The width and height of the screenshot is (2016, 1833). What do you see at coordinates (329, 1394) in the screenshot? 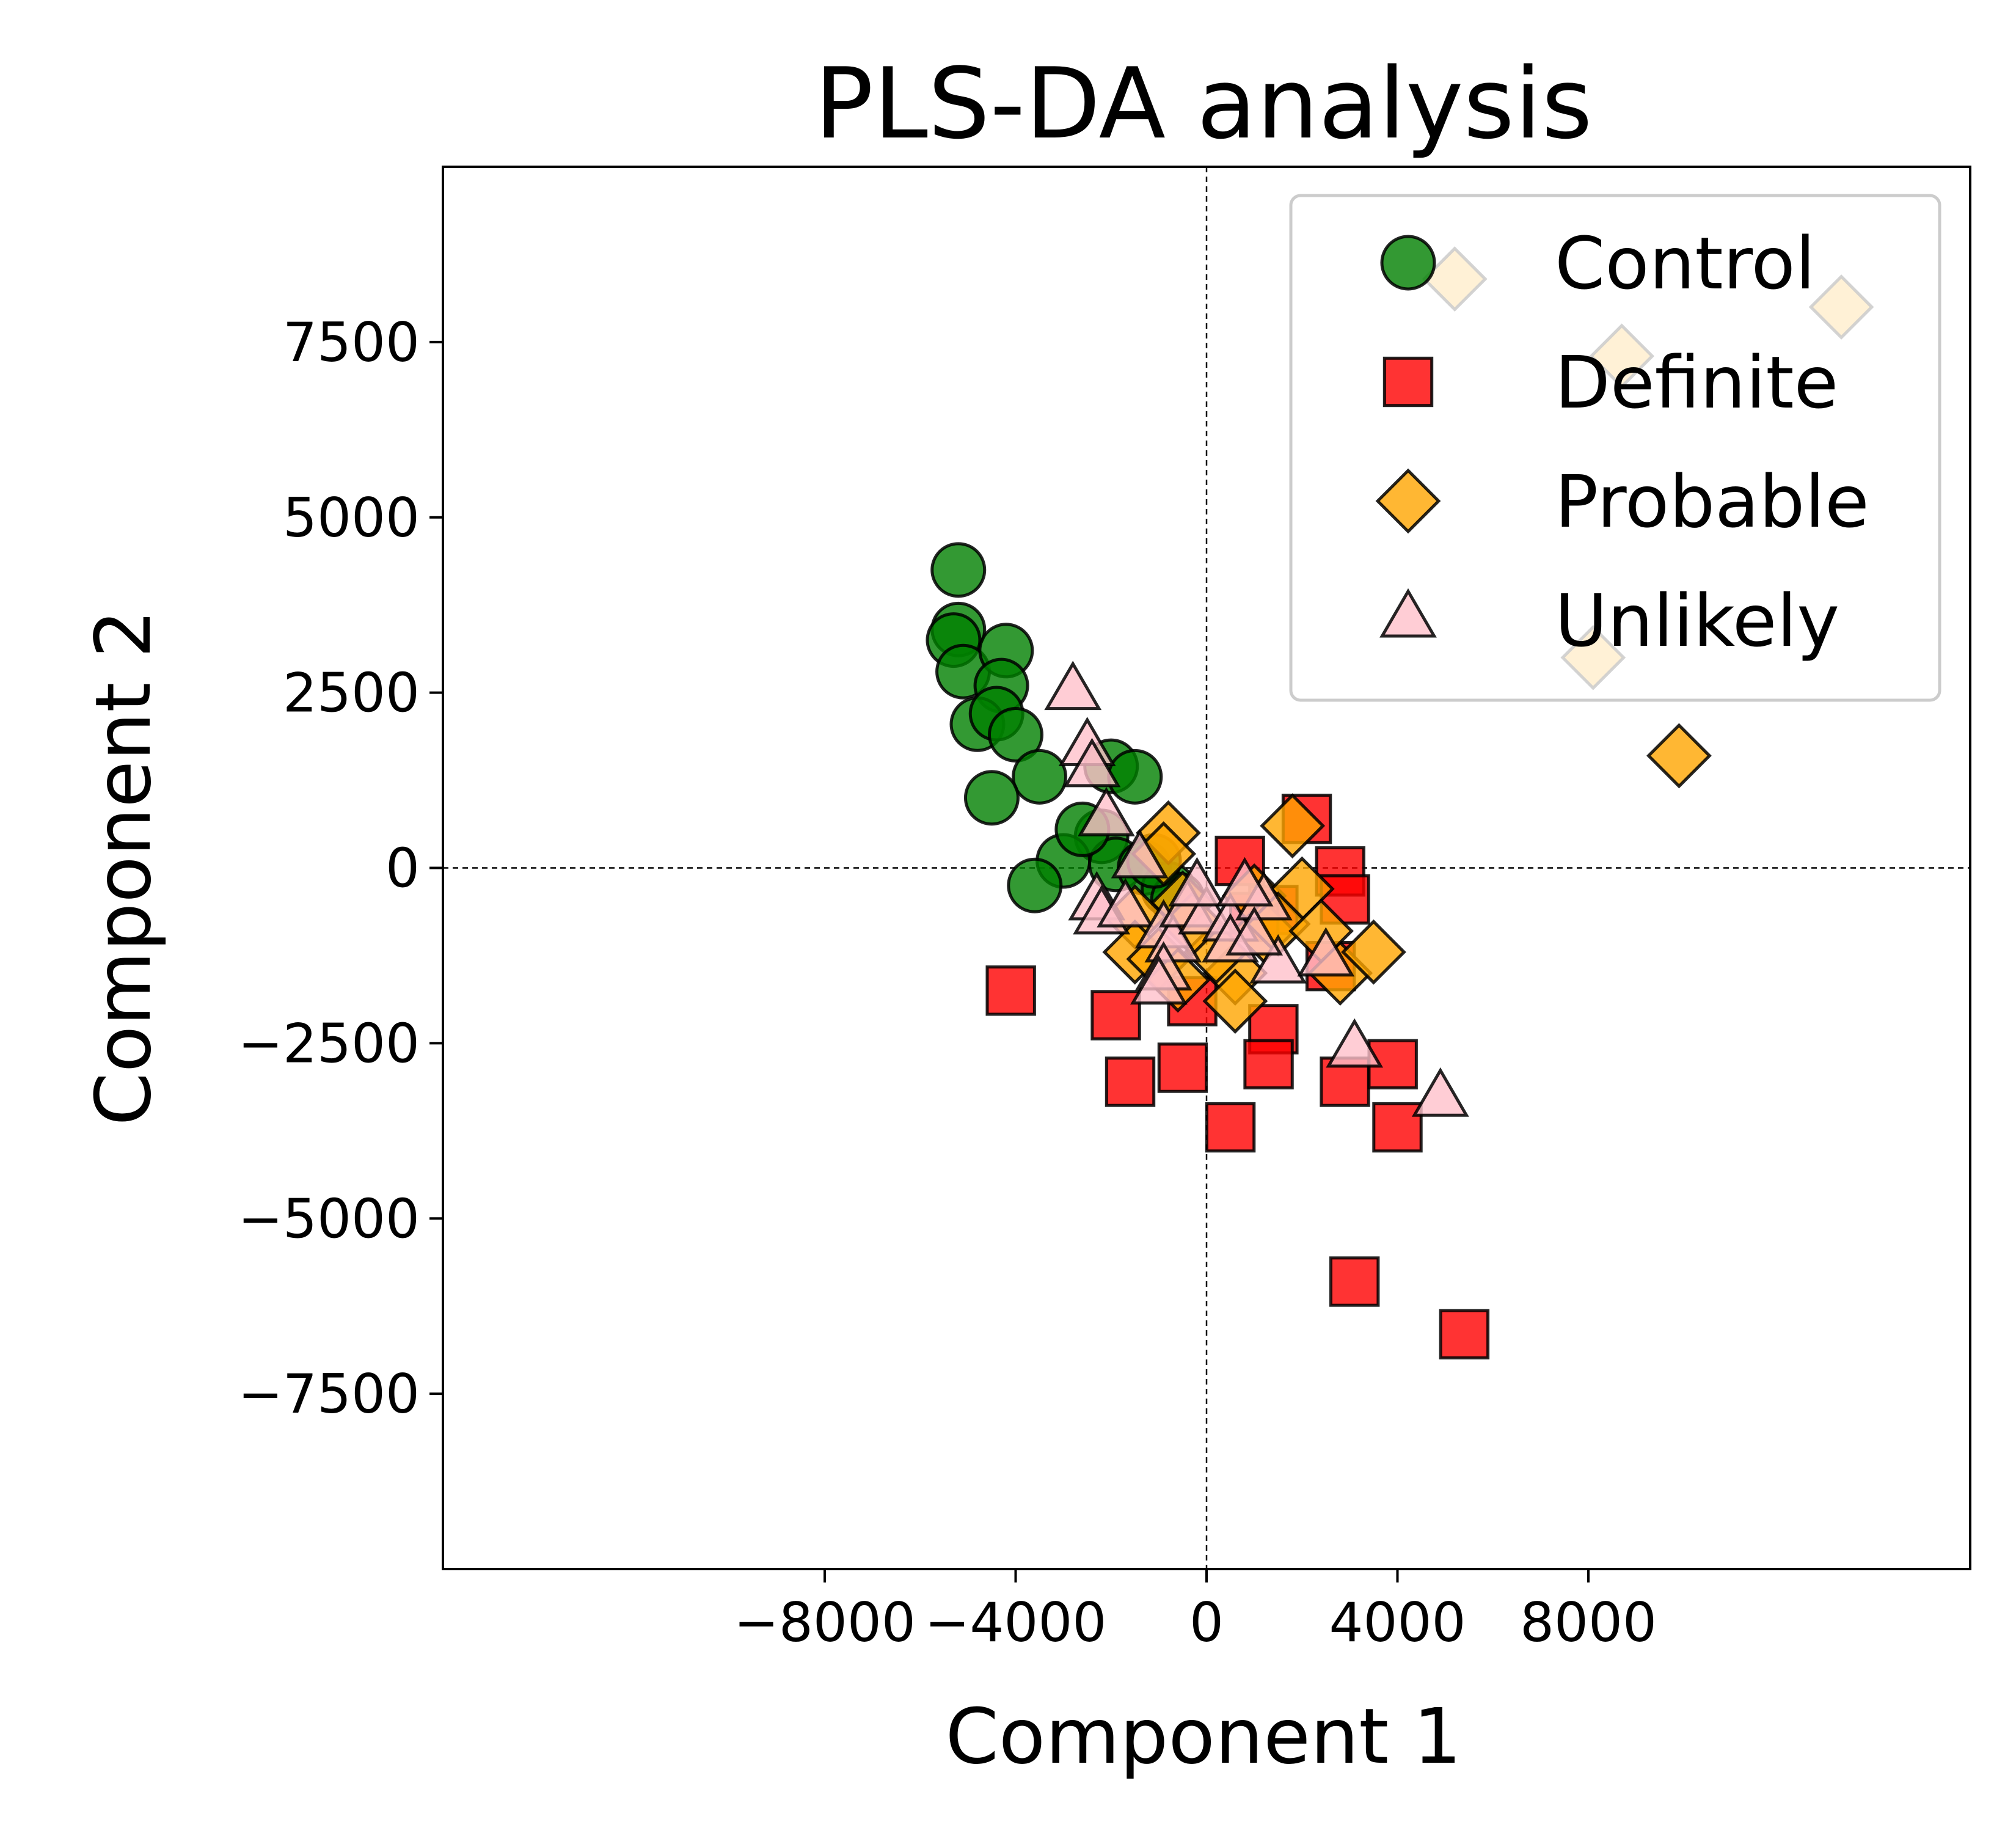
I see `y-tick-label: −7500` at bounding box center [329, 1394].